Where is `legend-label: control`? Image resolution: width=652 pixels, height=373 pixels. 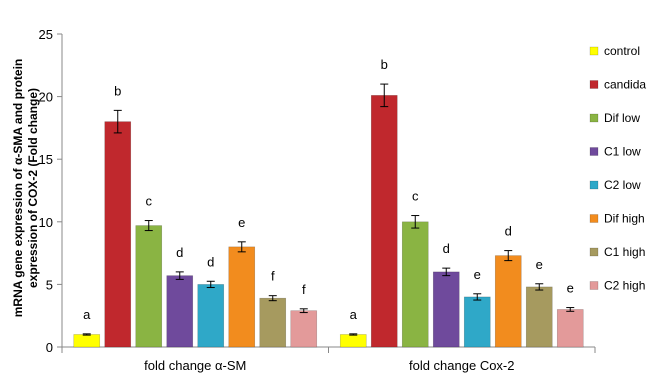 legend-label: control is located at coordinates (622, 51).